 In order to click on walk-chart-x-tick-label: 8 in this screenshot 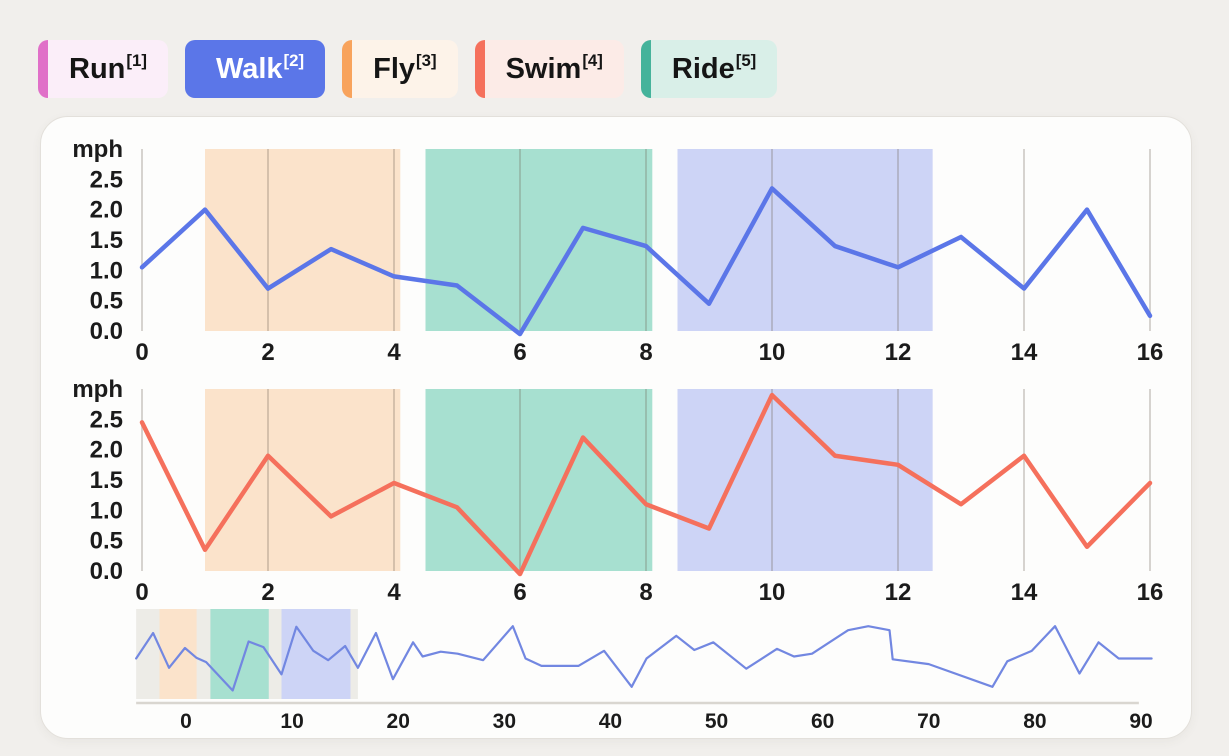, I will do `click(645, 352)`.